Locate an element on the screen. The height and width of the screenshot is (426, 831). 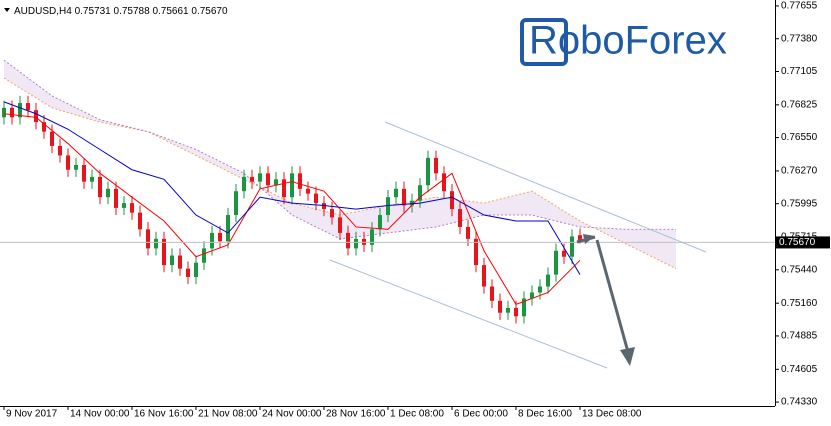
y-tick-label: 0.76270 is located at coordinates (799, 171).